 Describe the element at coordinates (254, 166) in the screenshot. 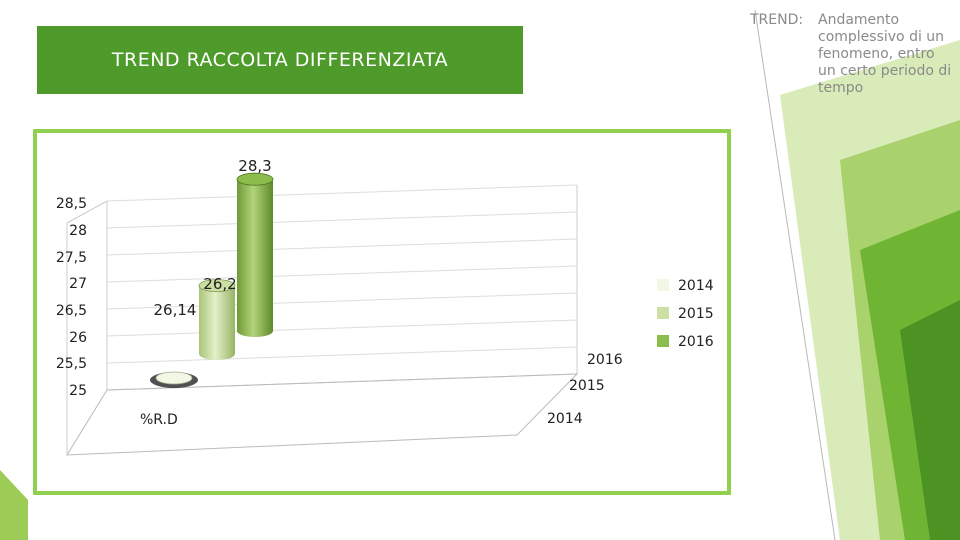

I see `data-label-2016: 28,3` at that location.